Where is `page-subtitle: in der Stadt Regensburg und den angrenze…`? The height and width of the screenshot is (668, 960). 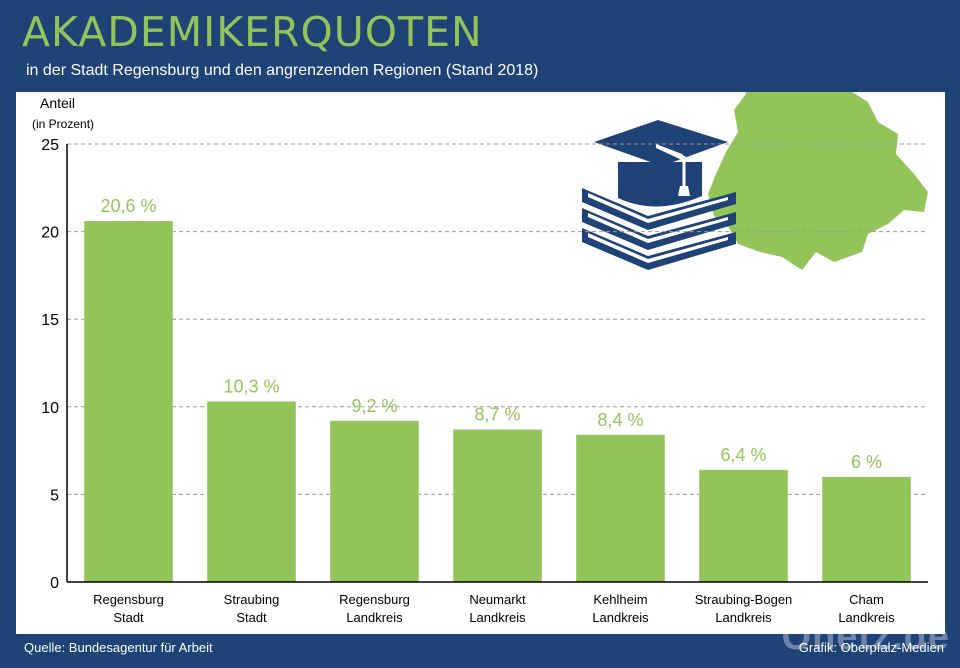
page-subtitle: in der Stadt Regensburg und den angrenze… is located at coordinates (282, 70).